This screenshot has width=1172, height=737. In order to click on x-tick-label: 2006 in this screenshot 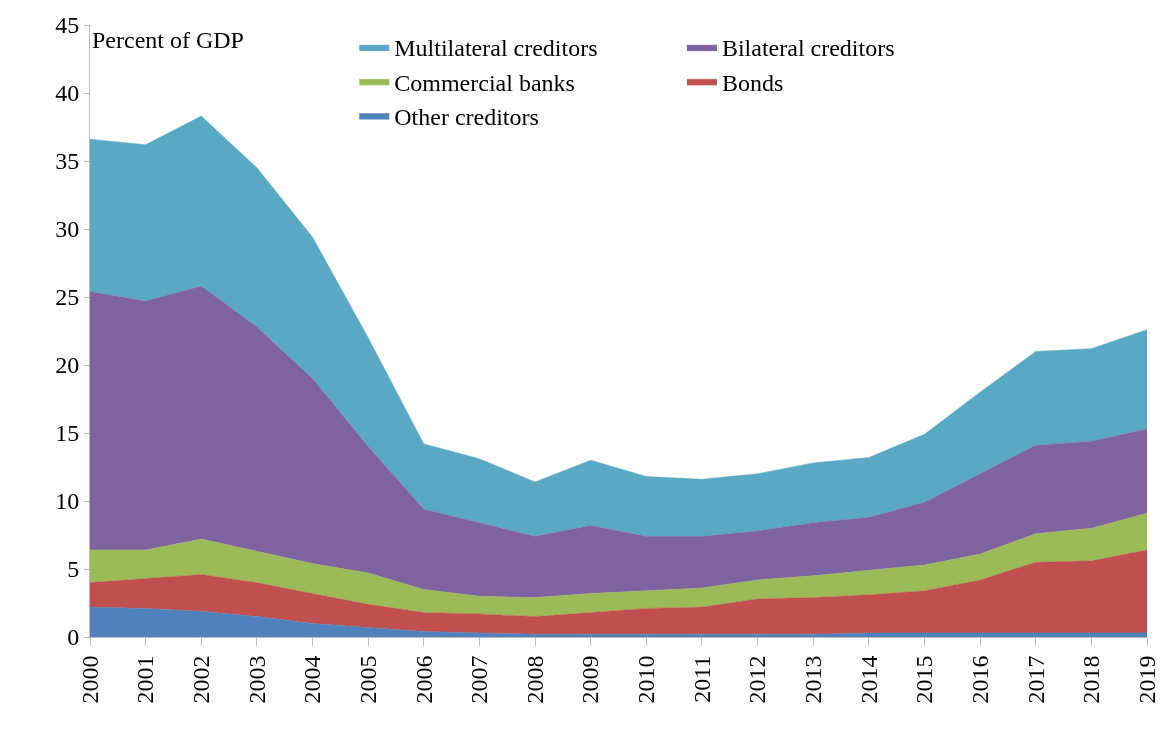, I will do `click(423, 679)`.